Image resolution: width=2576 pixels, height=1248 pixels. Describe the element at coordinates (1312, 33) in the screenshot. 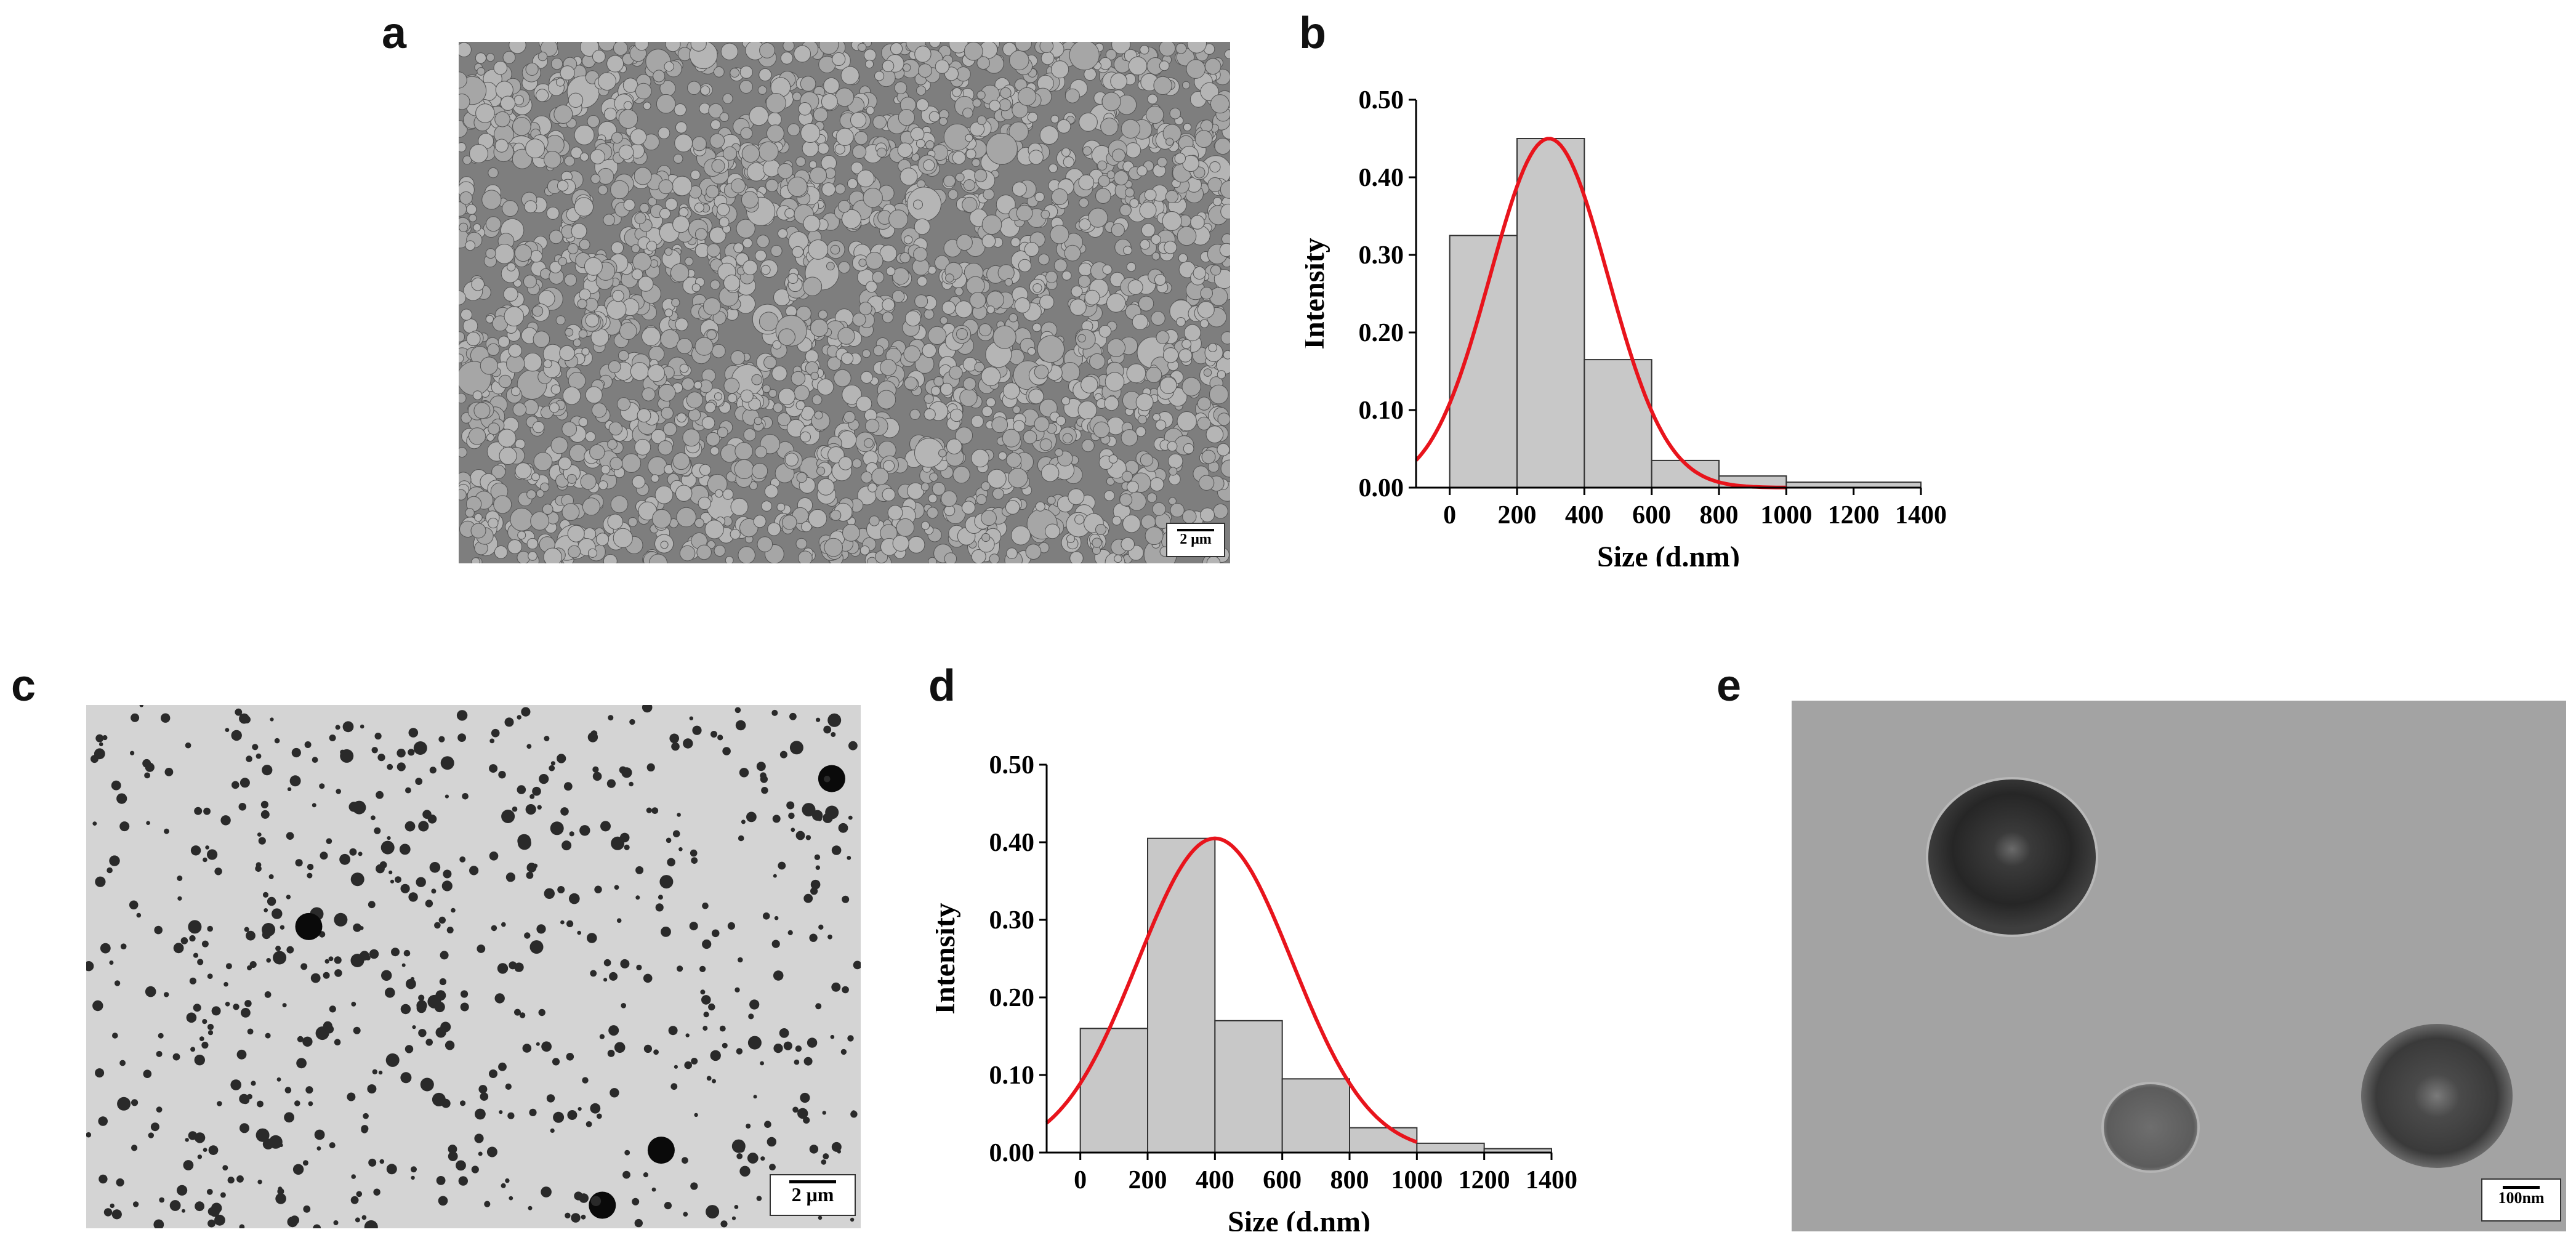

I see `panel-label-b: b` at that location.